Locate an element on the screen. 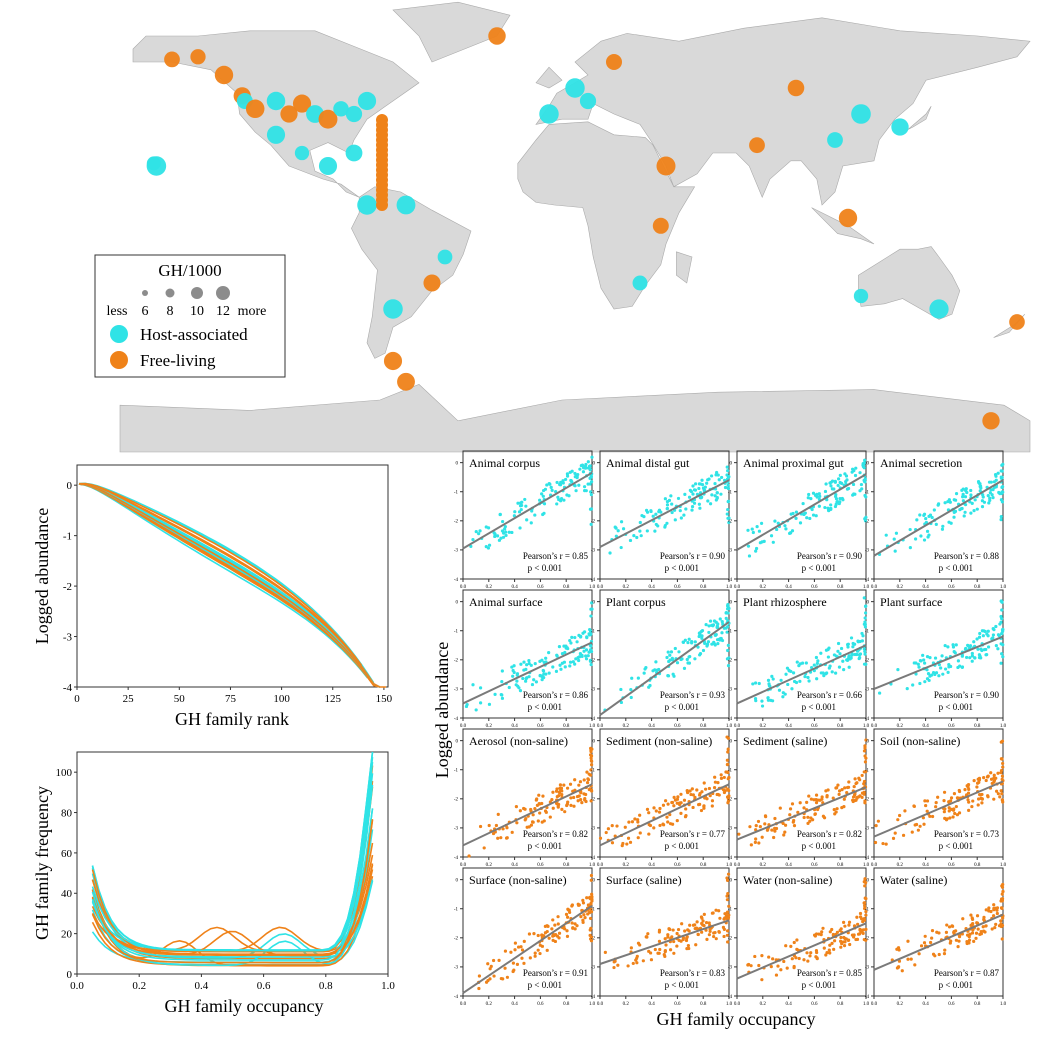 This screenshot has width=1039, height=1039. p-value-label: p < 0.001 is located at coordinates (545, 568).